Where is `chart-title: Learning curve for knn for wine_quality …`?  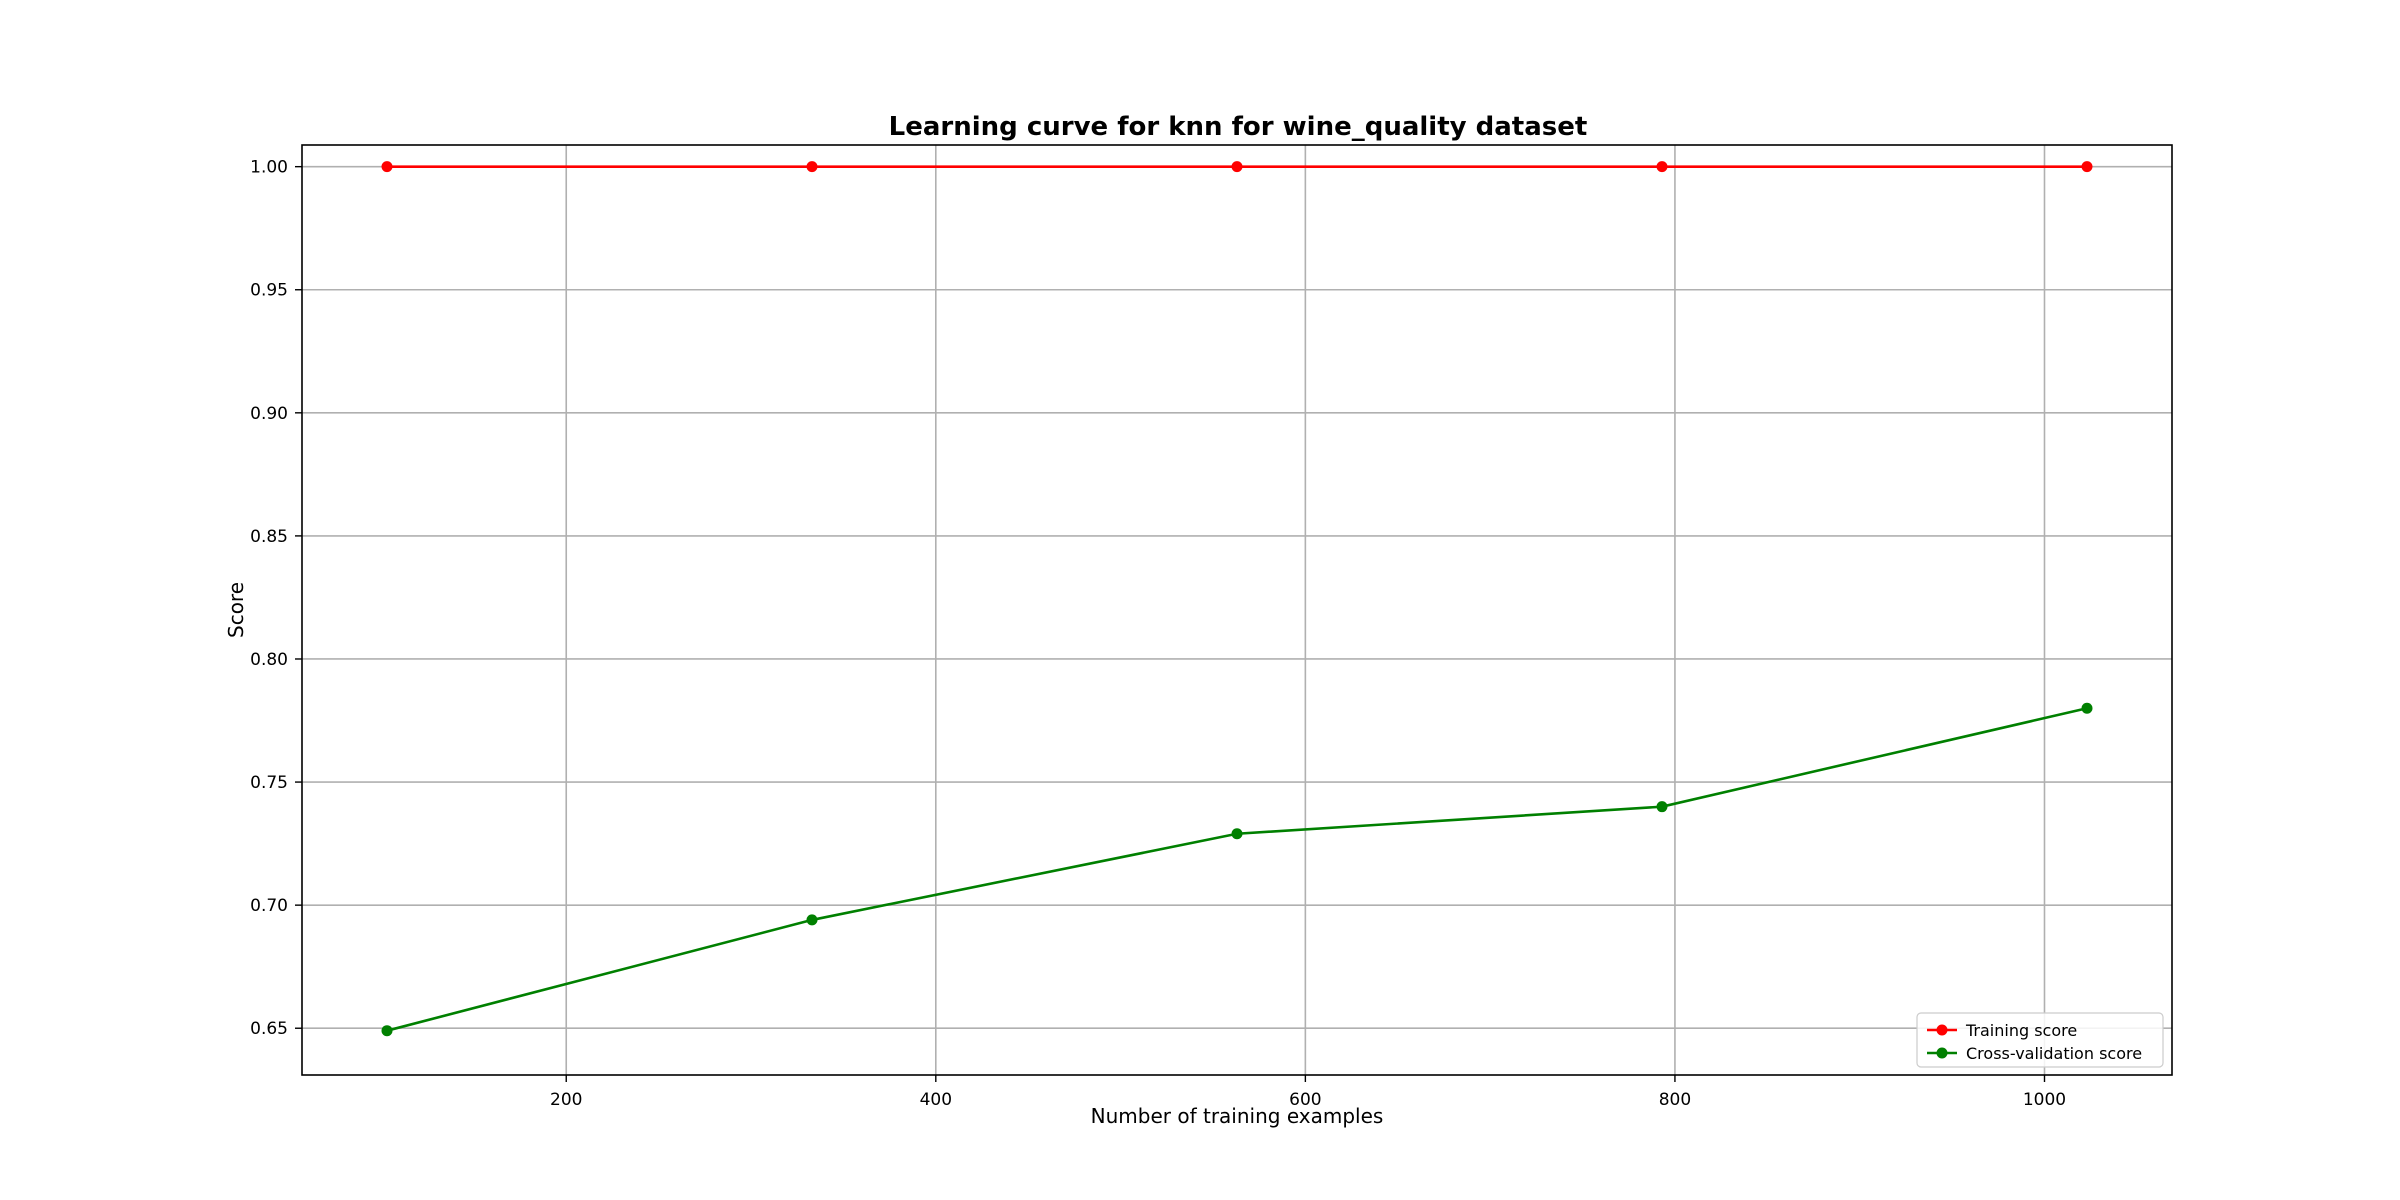 chart-title: Learning curve for knn for wine_quality … is located at coordinates (1238, 127).